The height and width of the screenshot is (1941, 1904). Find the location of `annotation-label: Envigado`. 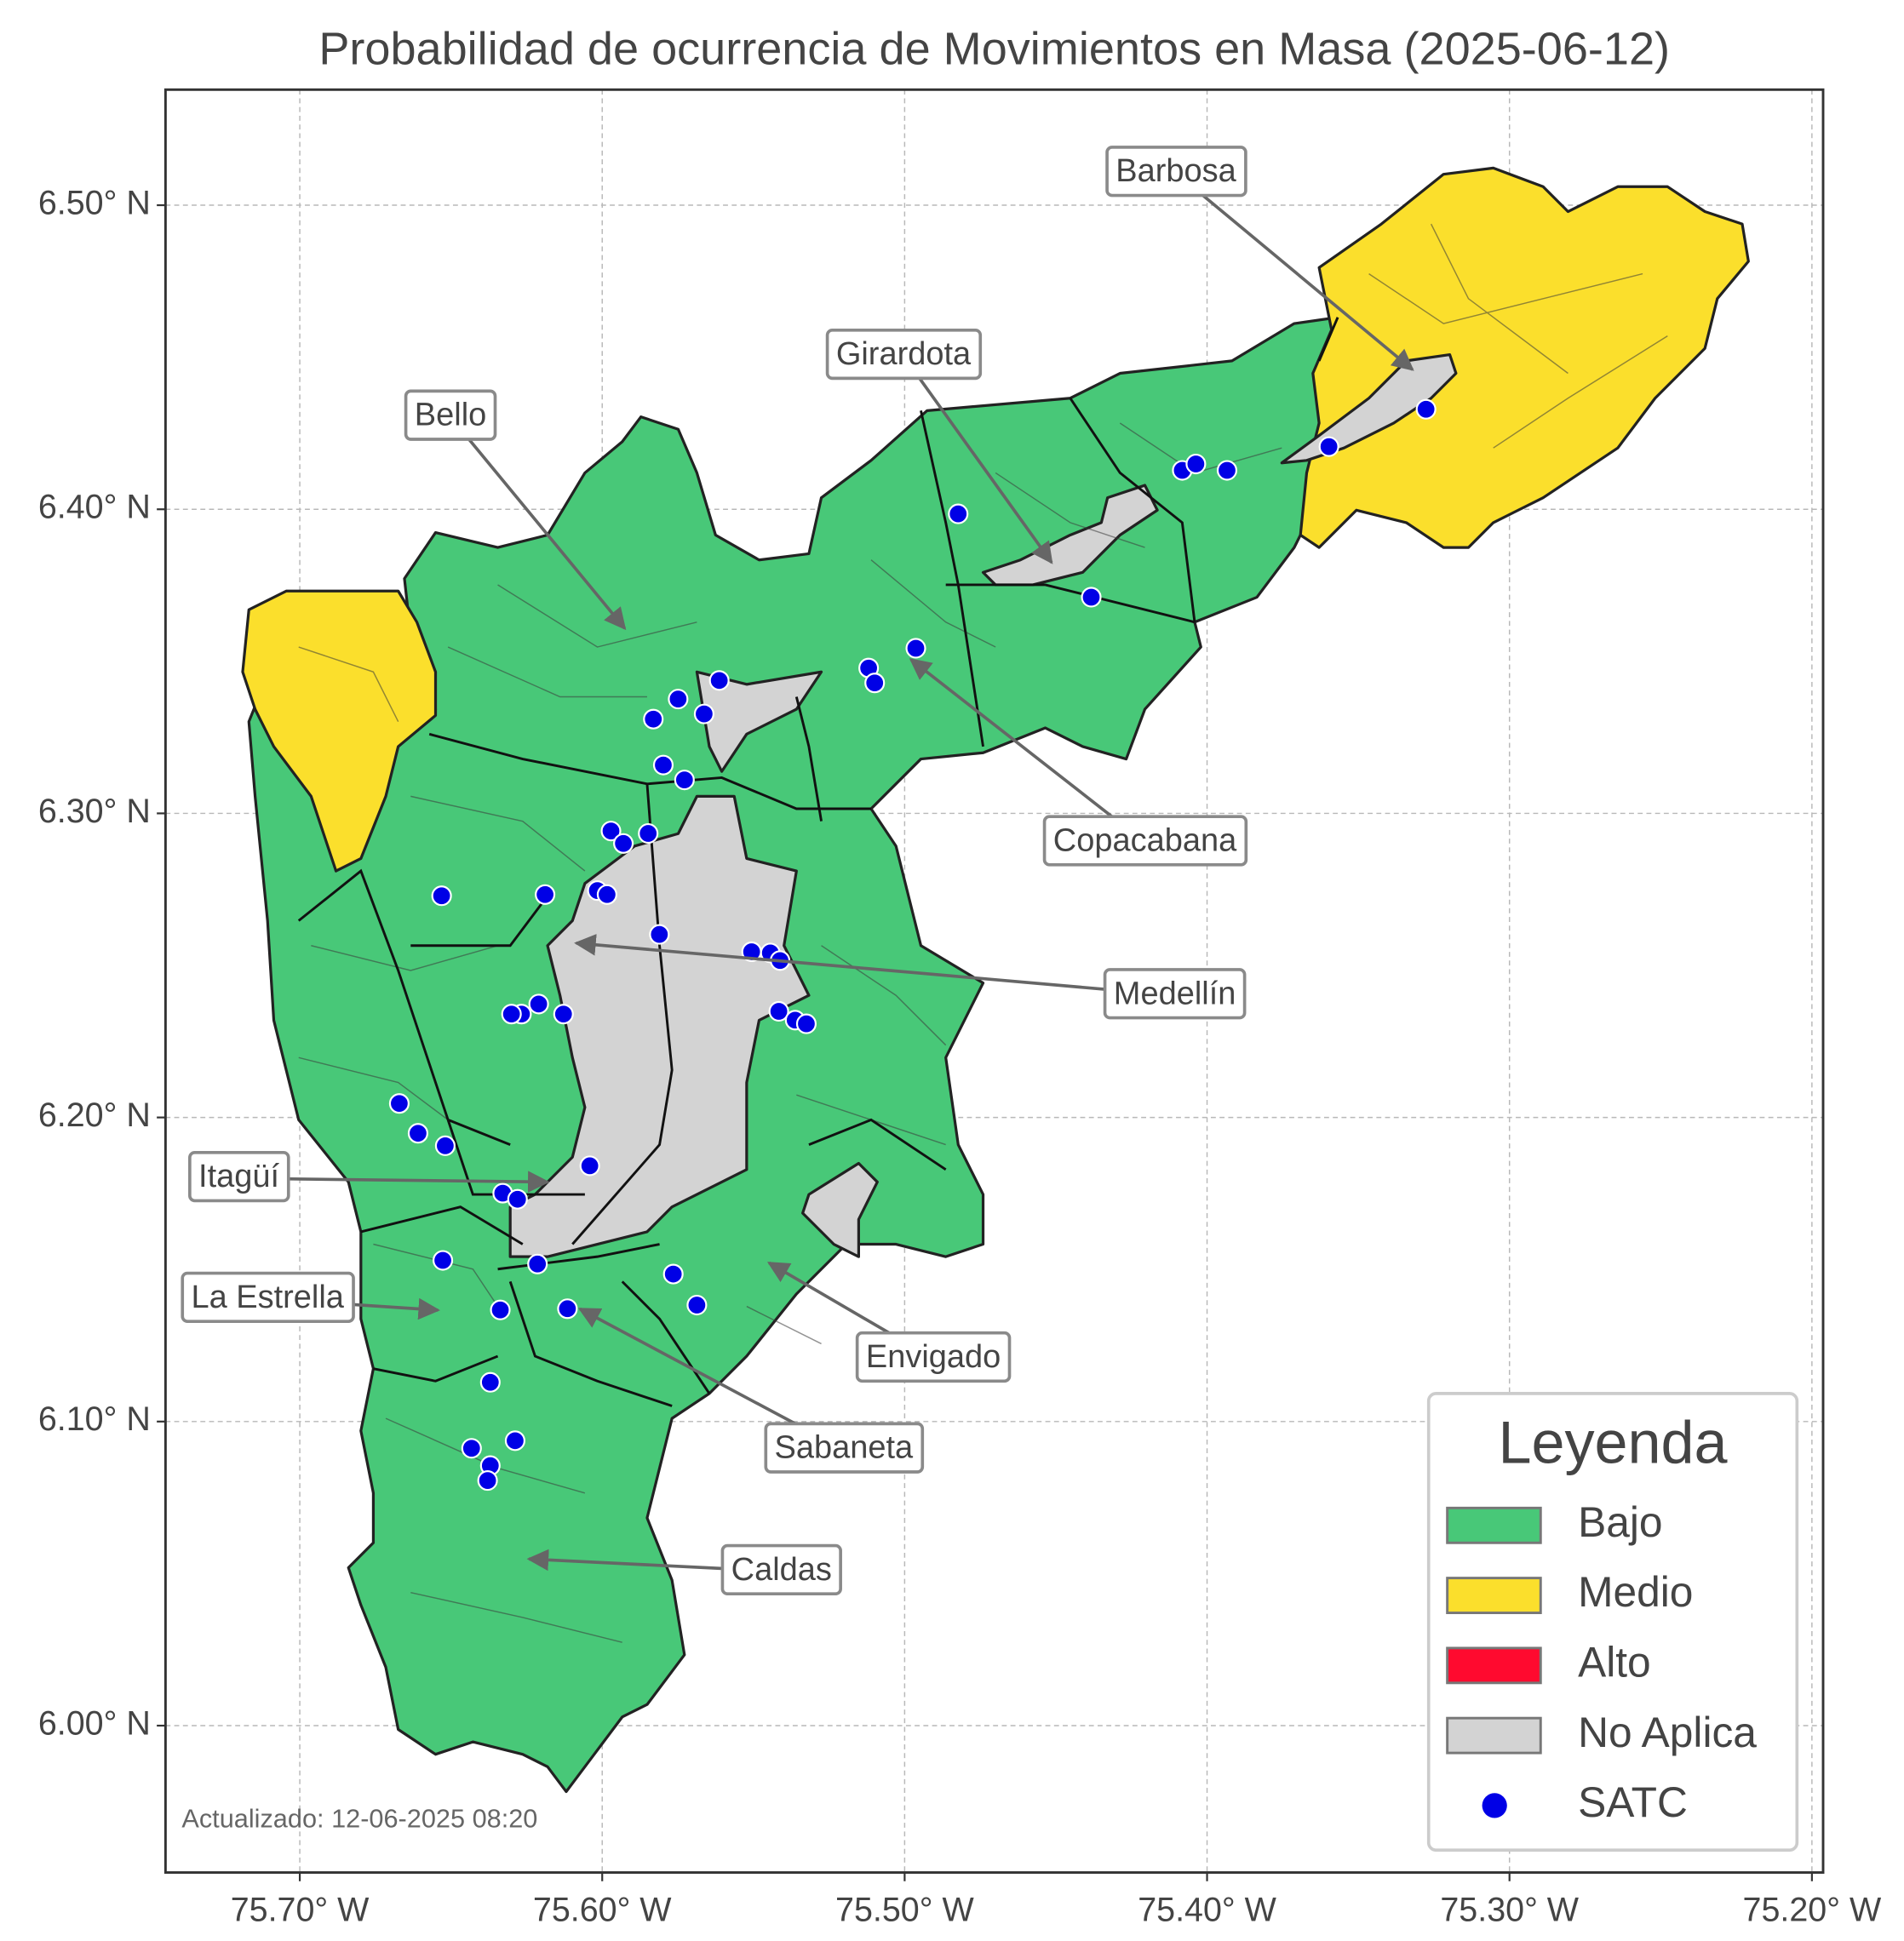

annotation-label: Envigado is located at coordinates (934, 1357).